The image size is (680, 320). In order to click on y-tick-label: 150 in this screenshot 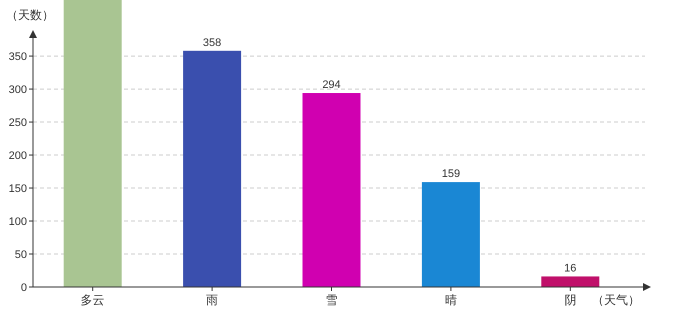, I will do `click(17, 189)`.